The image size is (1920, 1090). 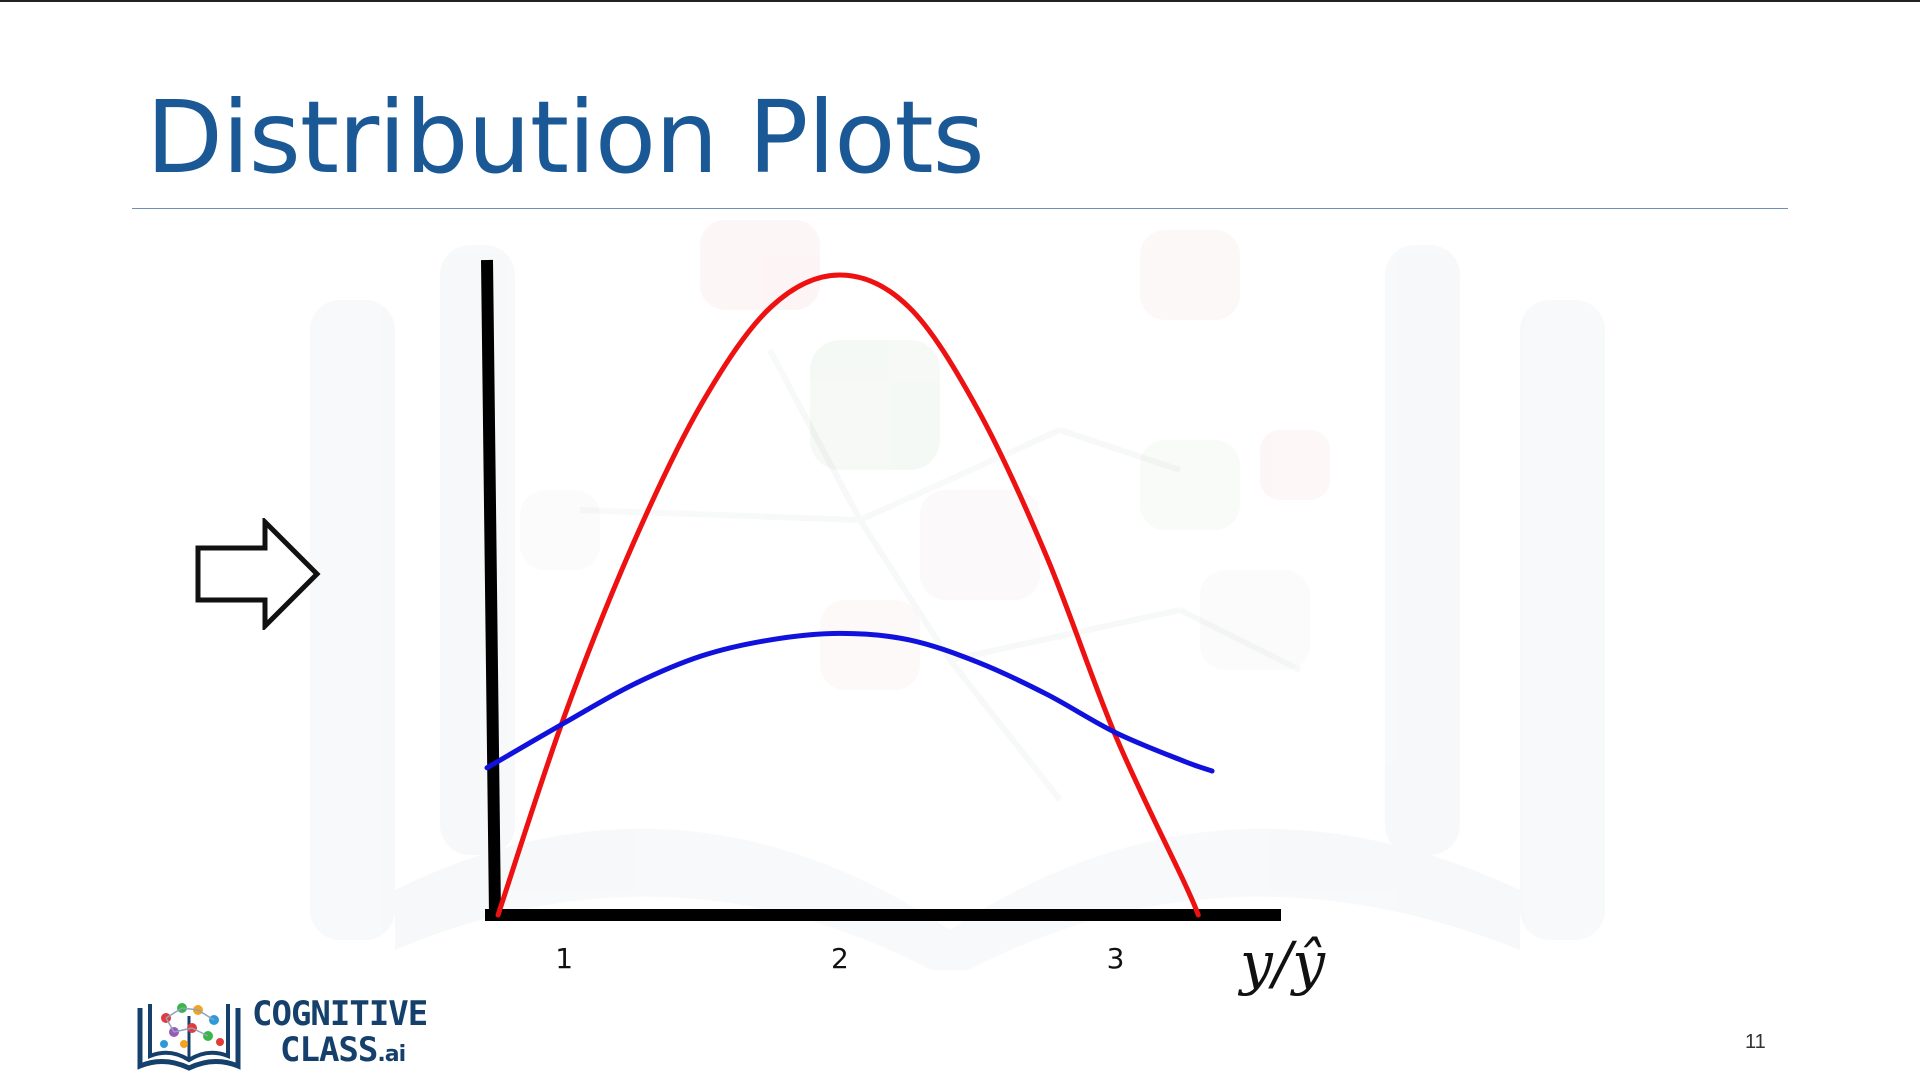 I want to click on logo-suffix: .ai, so click(x=391, y=1054).